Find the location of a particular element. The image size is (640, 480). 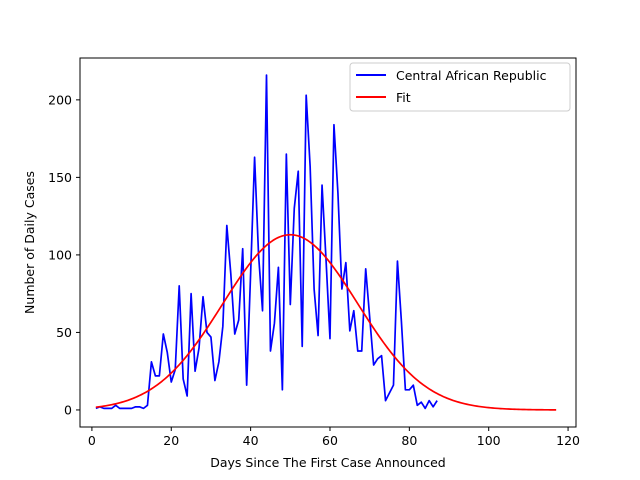

legend-box is located at coordinates (460, 87).